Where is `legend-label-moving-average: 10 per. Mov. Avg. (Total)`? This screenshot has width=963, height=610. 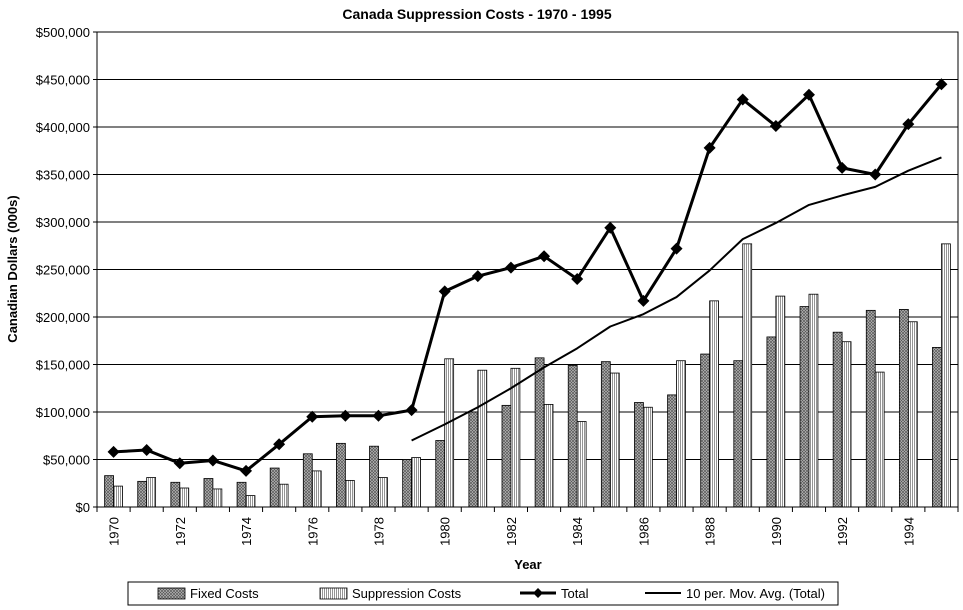
legend-label-moving-average: 10 per. Mov. Avg. (Total) is located at coordinates (755, 593).